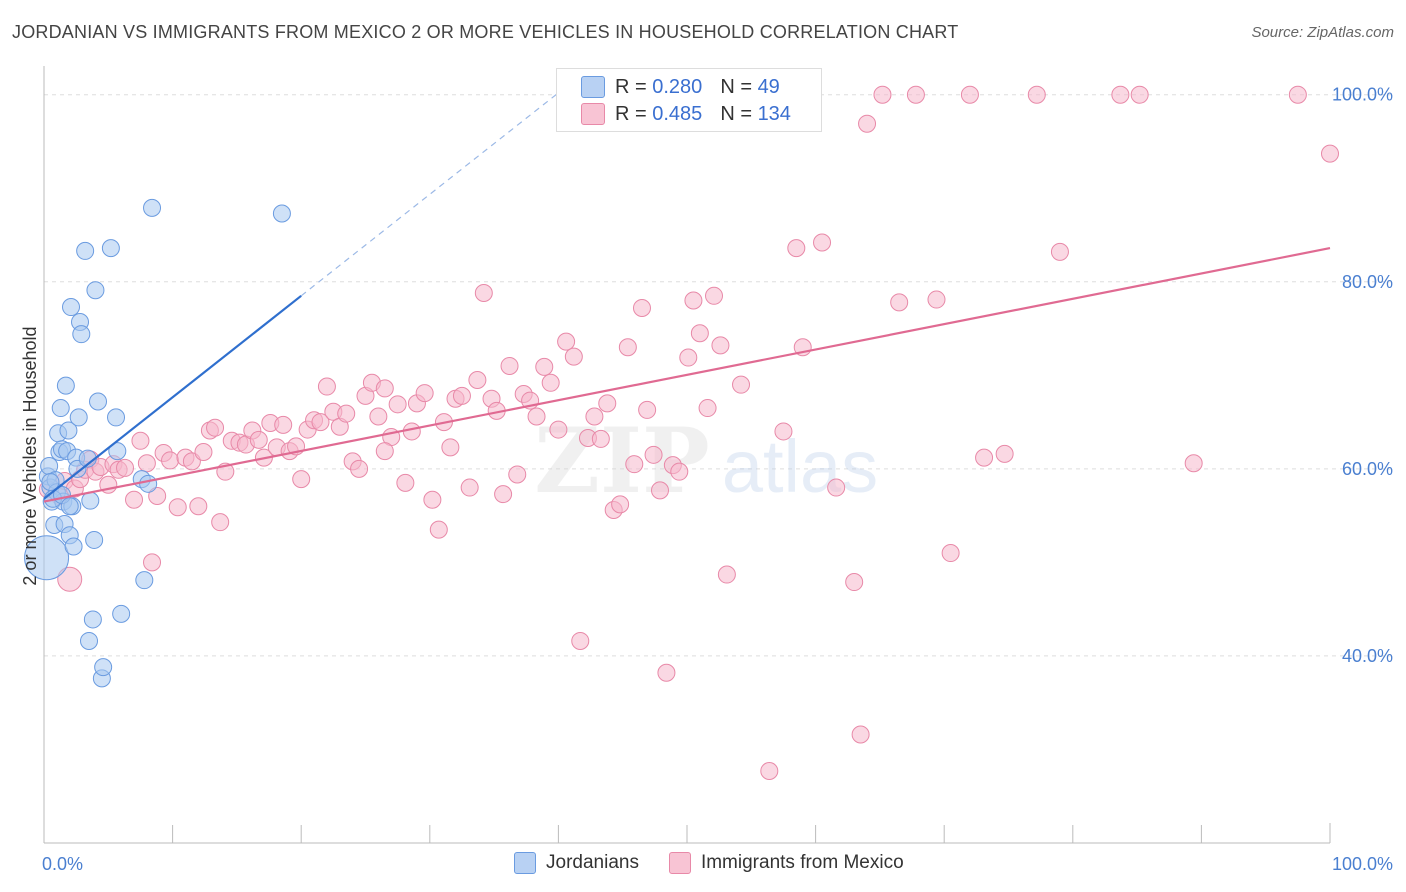 The width and height of the screenshot is (1406, 892). What do you see at coordinates (677, 86) in the screenshot?
I see `legend-r-value-1: 0.280` at bounding box center [677, 86].